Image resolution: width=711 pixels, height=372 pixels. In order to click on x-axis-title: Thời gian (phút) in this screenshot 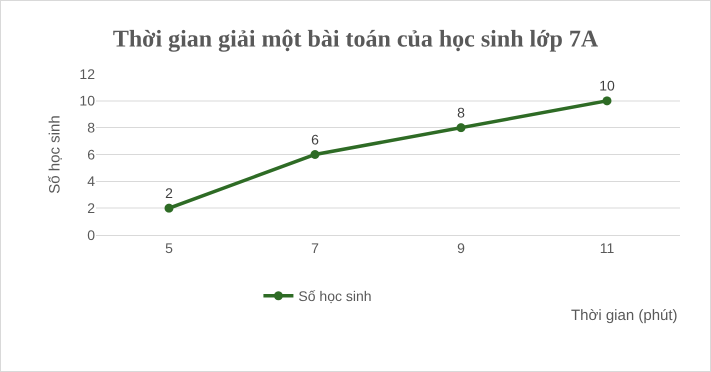, I will do `click(624, 315)`.